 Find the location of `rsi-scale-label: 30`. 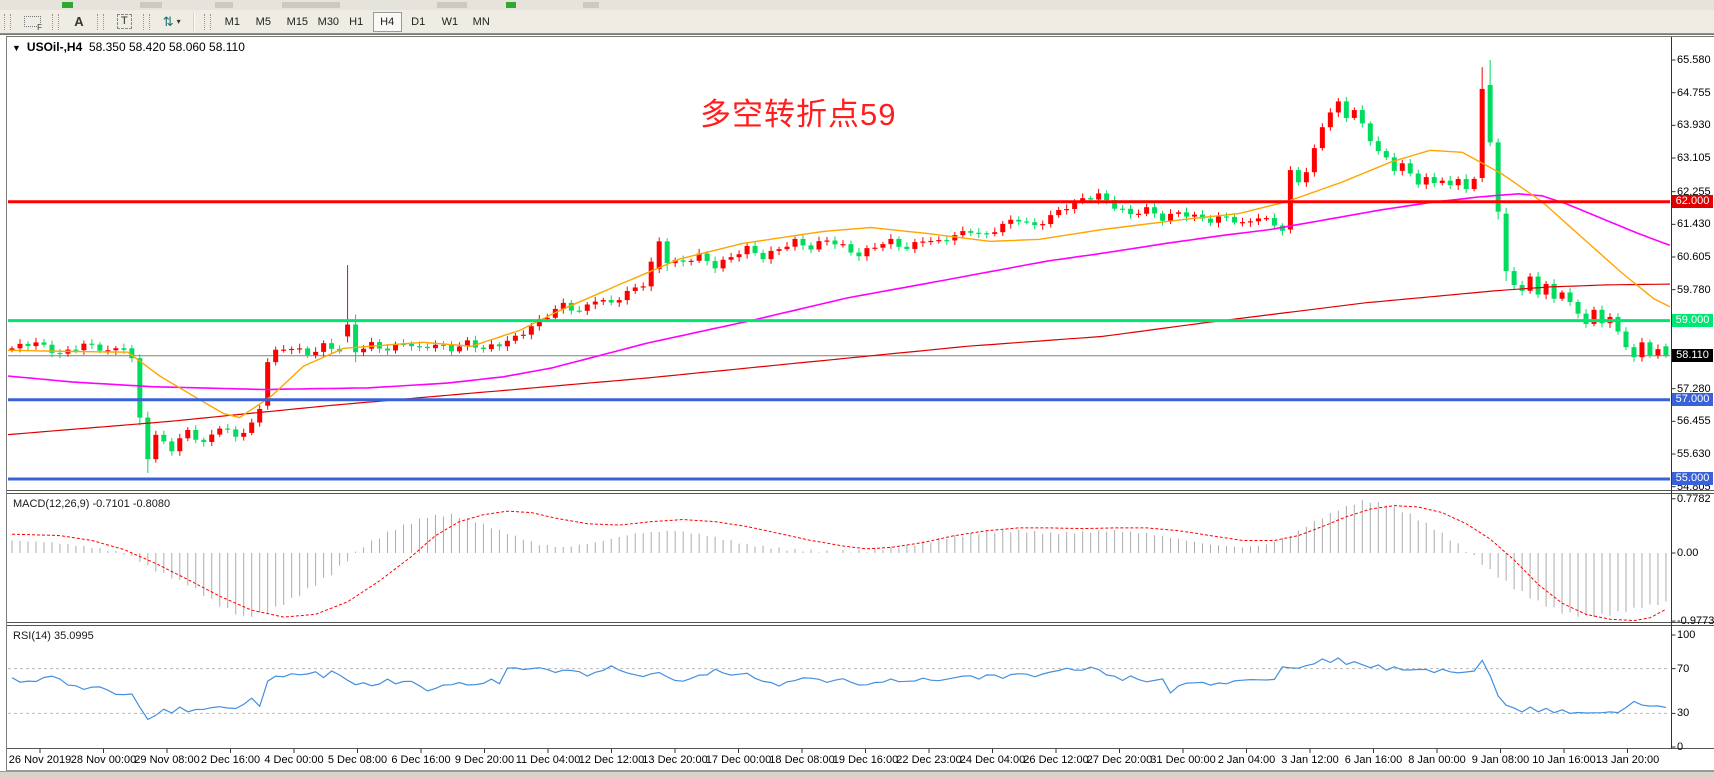

rsi-scale-label: 30 is located at coordinates (1683, 713).